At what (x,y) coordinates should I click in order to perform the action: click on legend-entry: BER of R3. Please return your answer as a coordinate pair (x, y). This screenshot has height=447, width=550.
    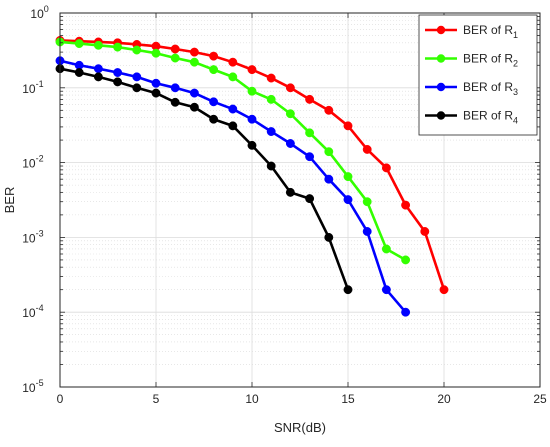
    Looking at the image, I should click on (471, 88).